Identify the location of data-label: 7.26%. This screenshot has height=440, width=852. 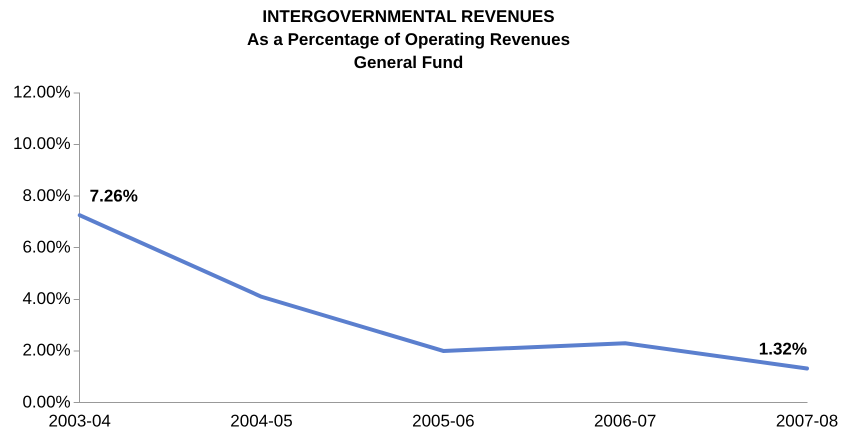
(114, 196).